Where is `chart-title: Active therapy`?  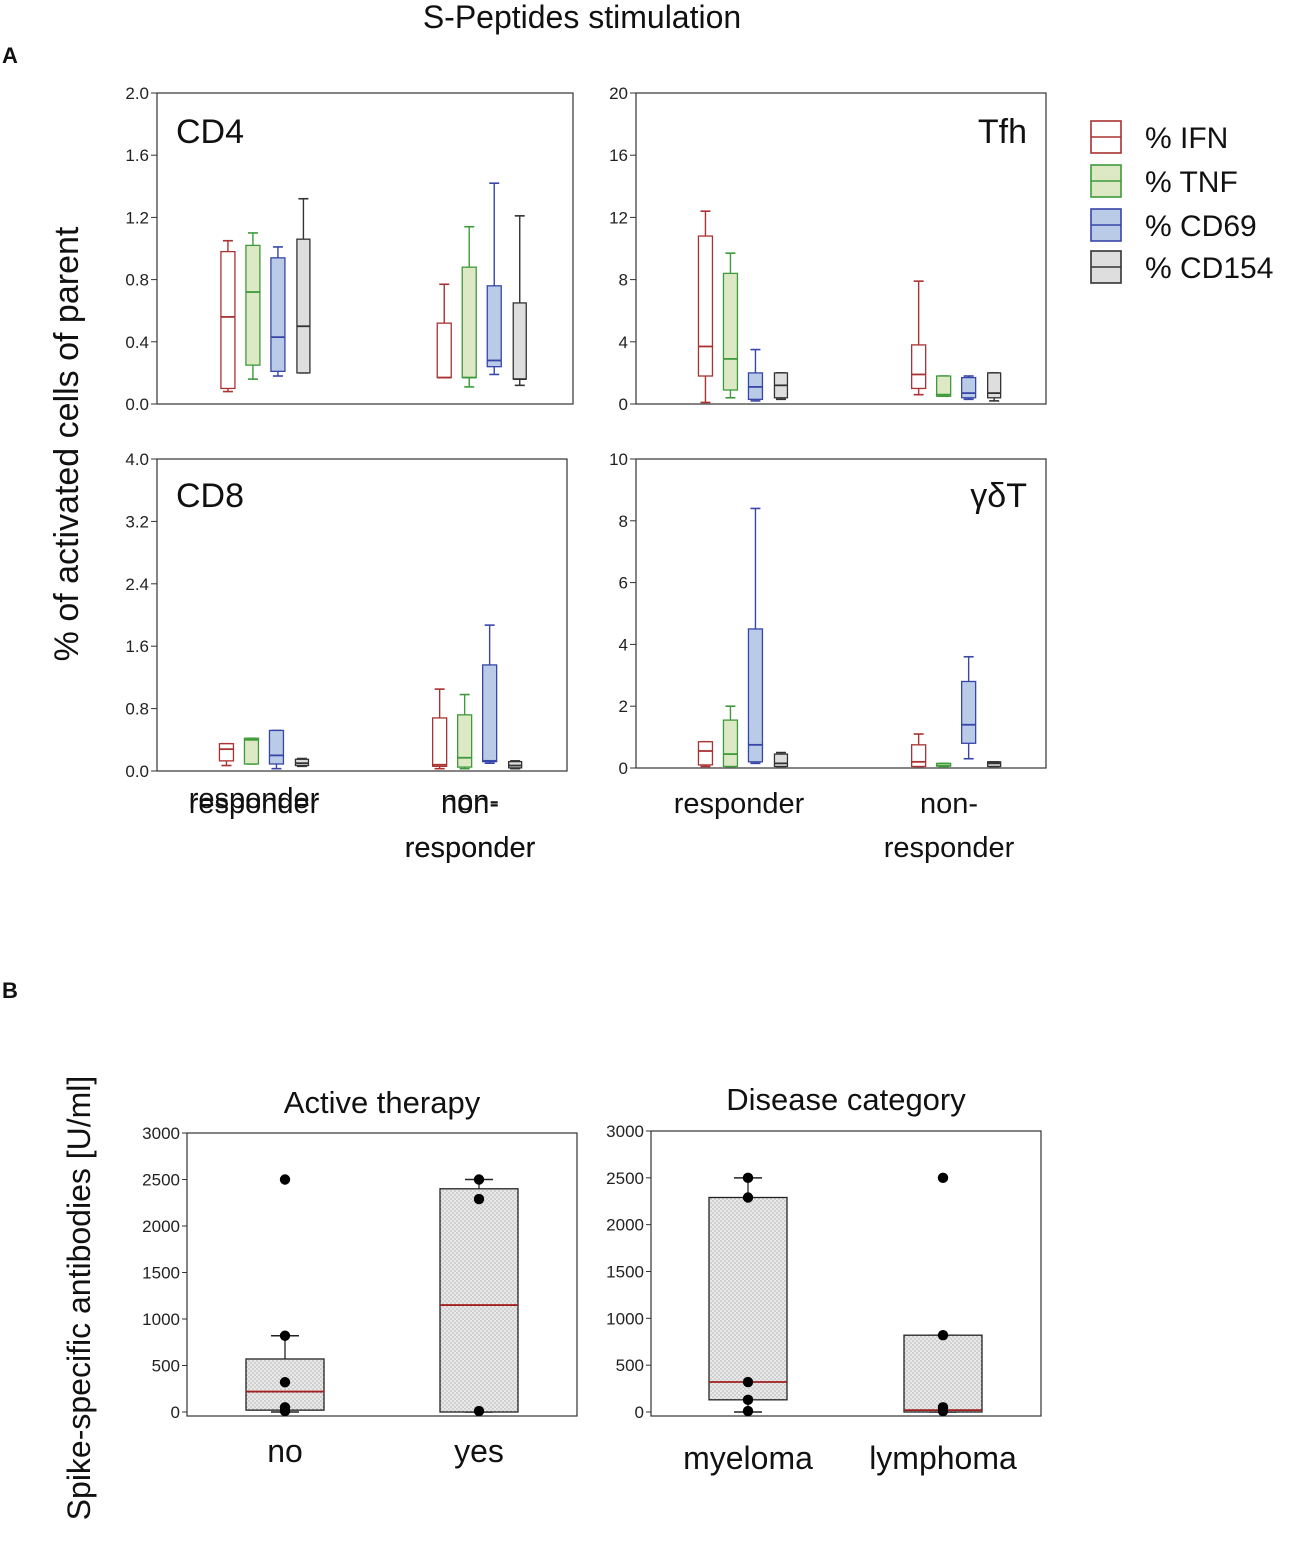 chart-title: Active therapy is located at coordinates (382, 1102).